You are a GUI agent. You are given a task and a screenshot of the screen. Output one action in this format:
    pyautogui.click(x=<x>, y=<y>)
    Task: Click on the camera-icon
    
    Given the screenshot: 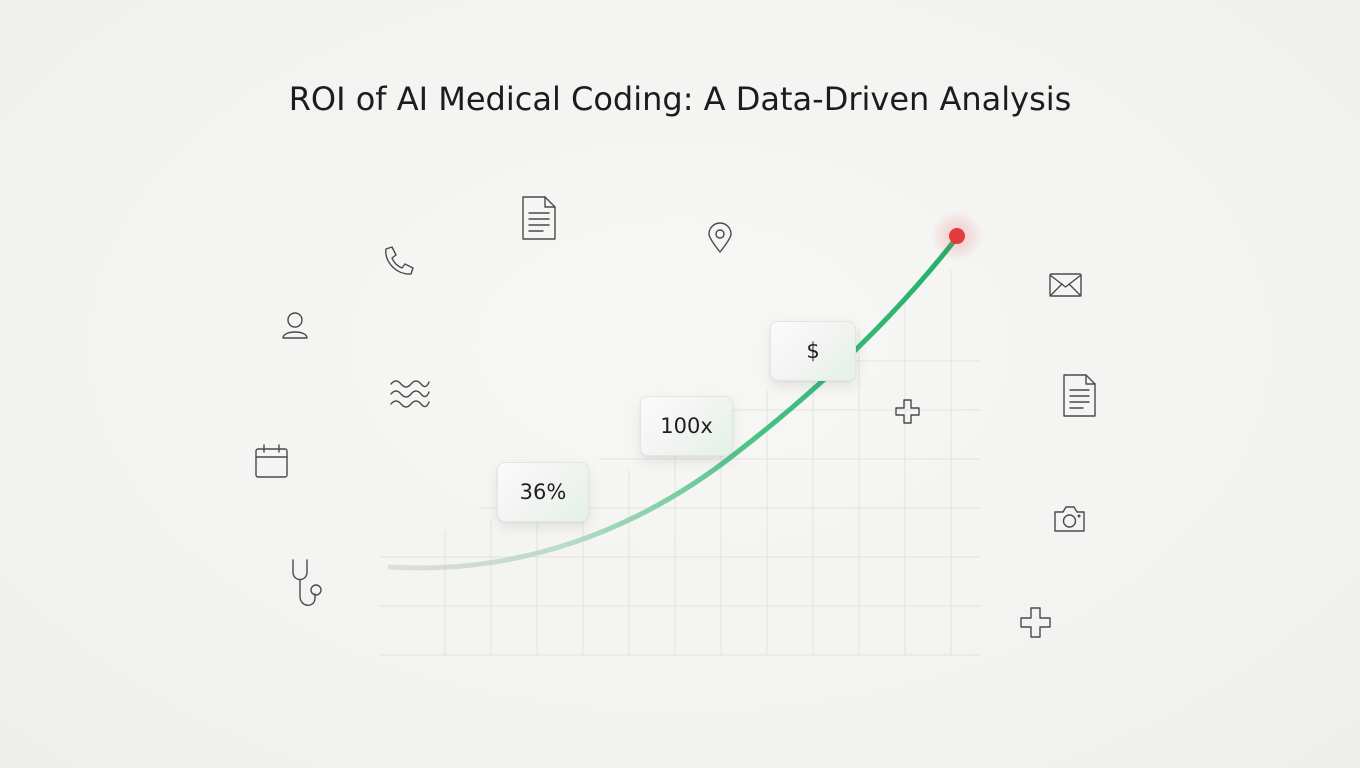 What is the action you would take?
    pyautogui.click(x=1069, y=519)
    